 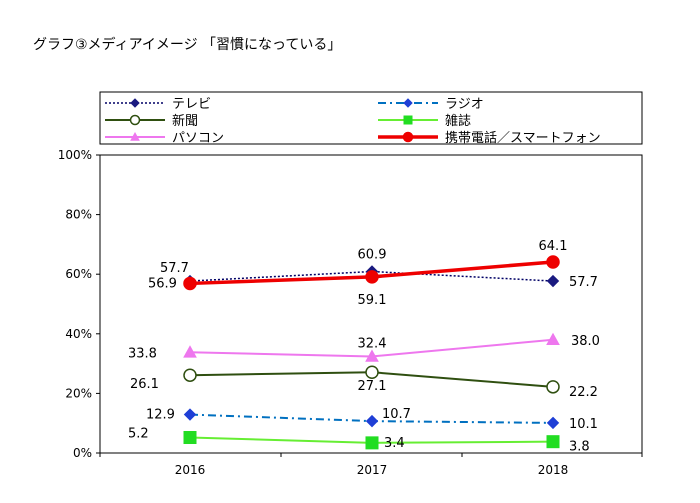 What do you see at coordinates (187, 45) in the screenshot?
I see `chart-title: グラフ③メディアイメージ 「習慣になっている」` at bounding box center [187, 45].